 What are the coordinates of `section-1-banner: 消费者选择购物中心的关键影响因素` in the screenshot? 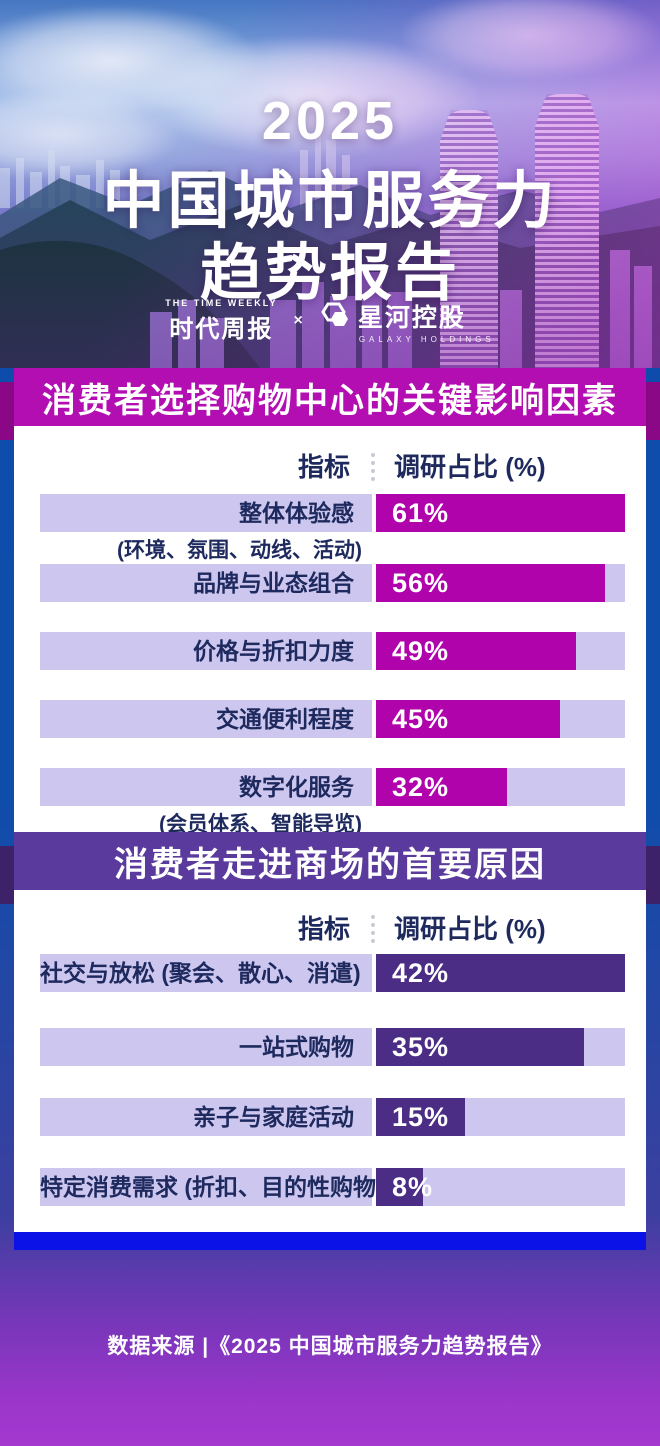 It's located at (330, 397).